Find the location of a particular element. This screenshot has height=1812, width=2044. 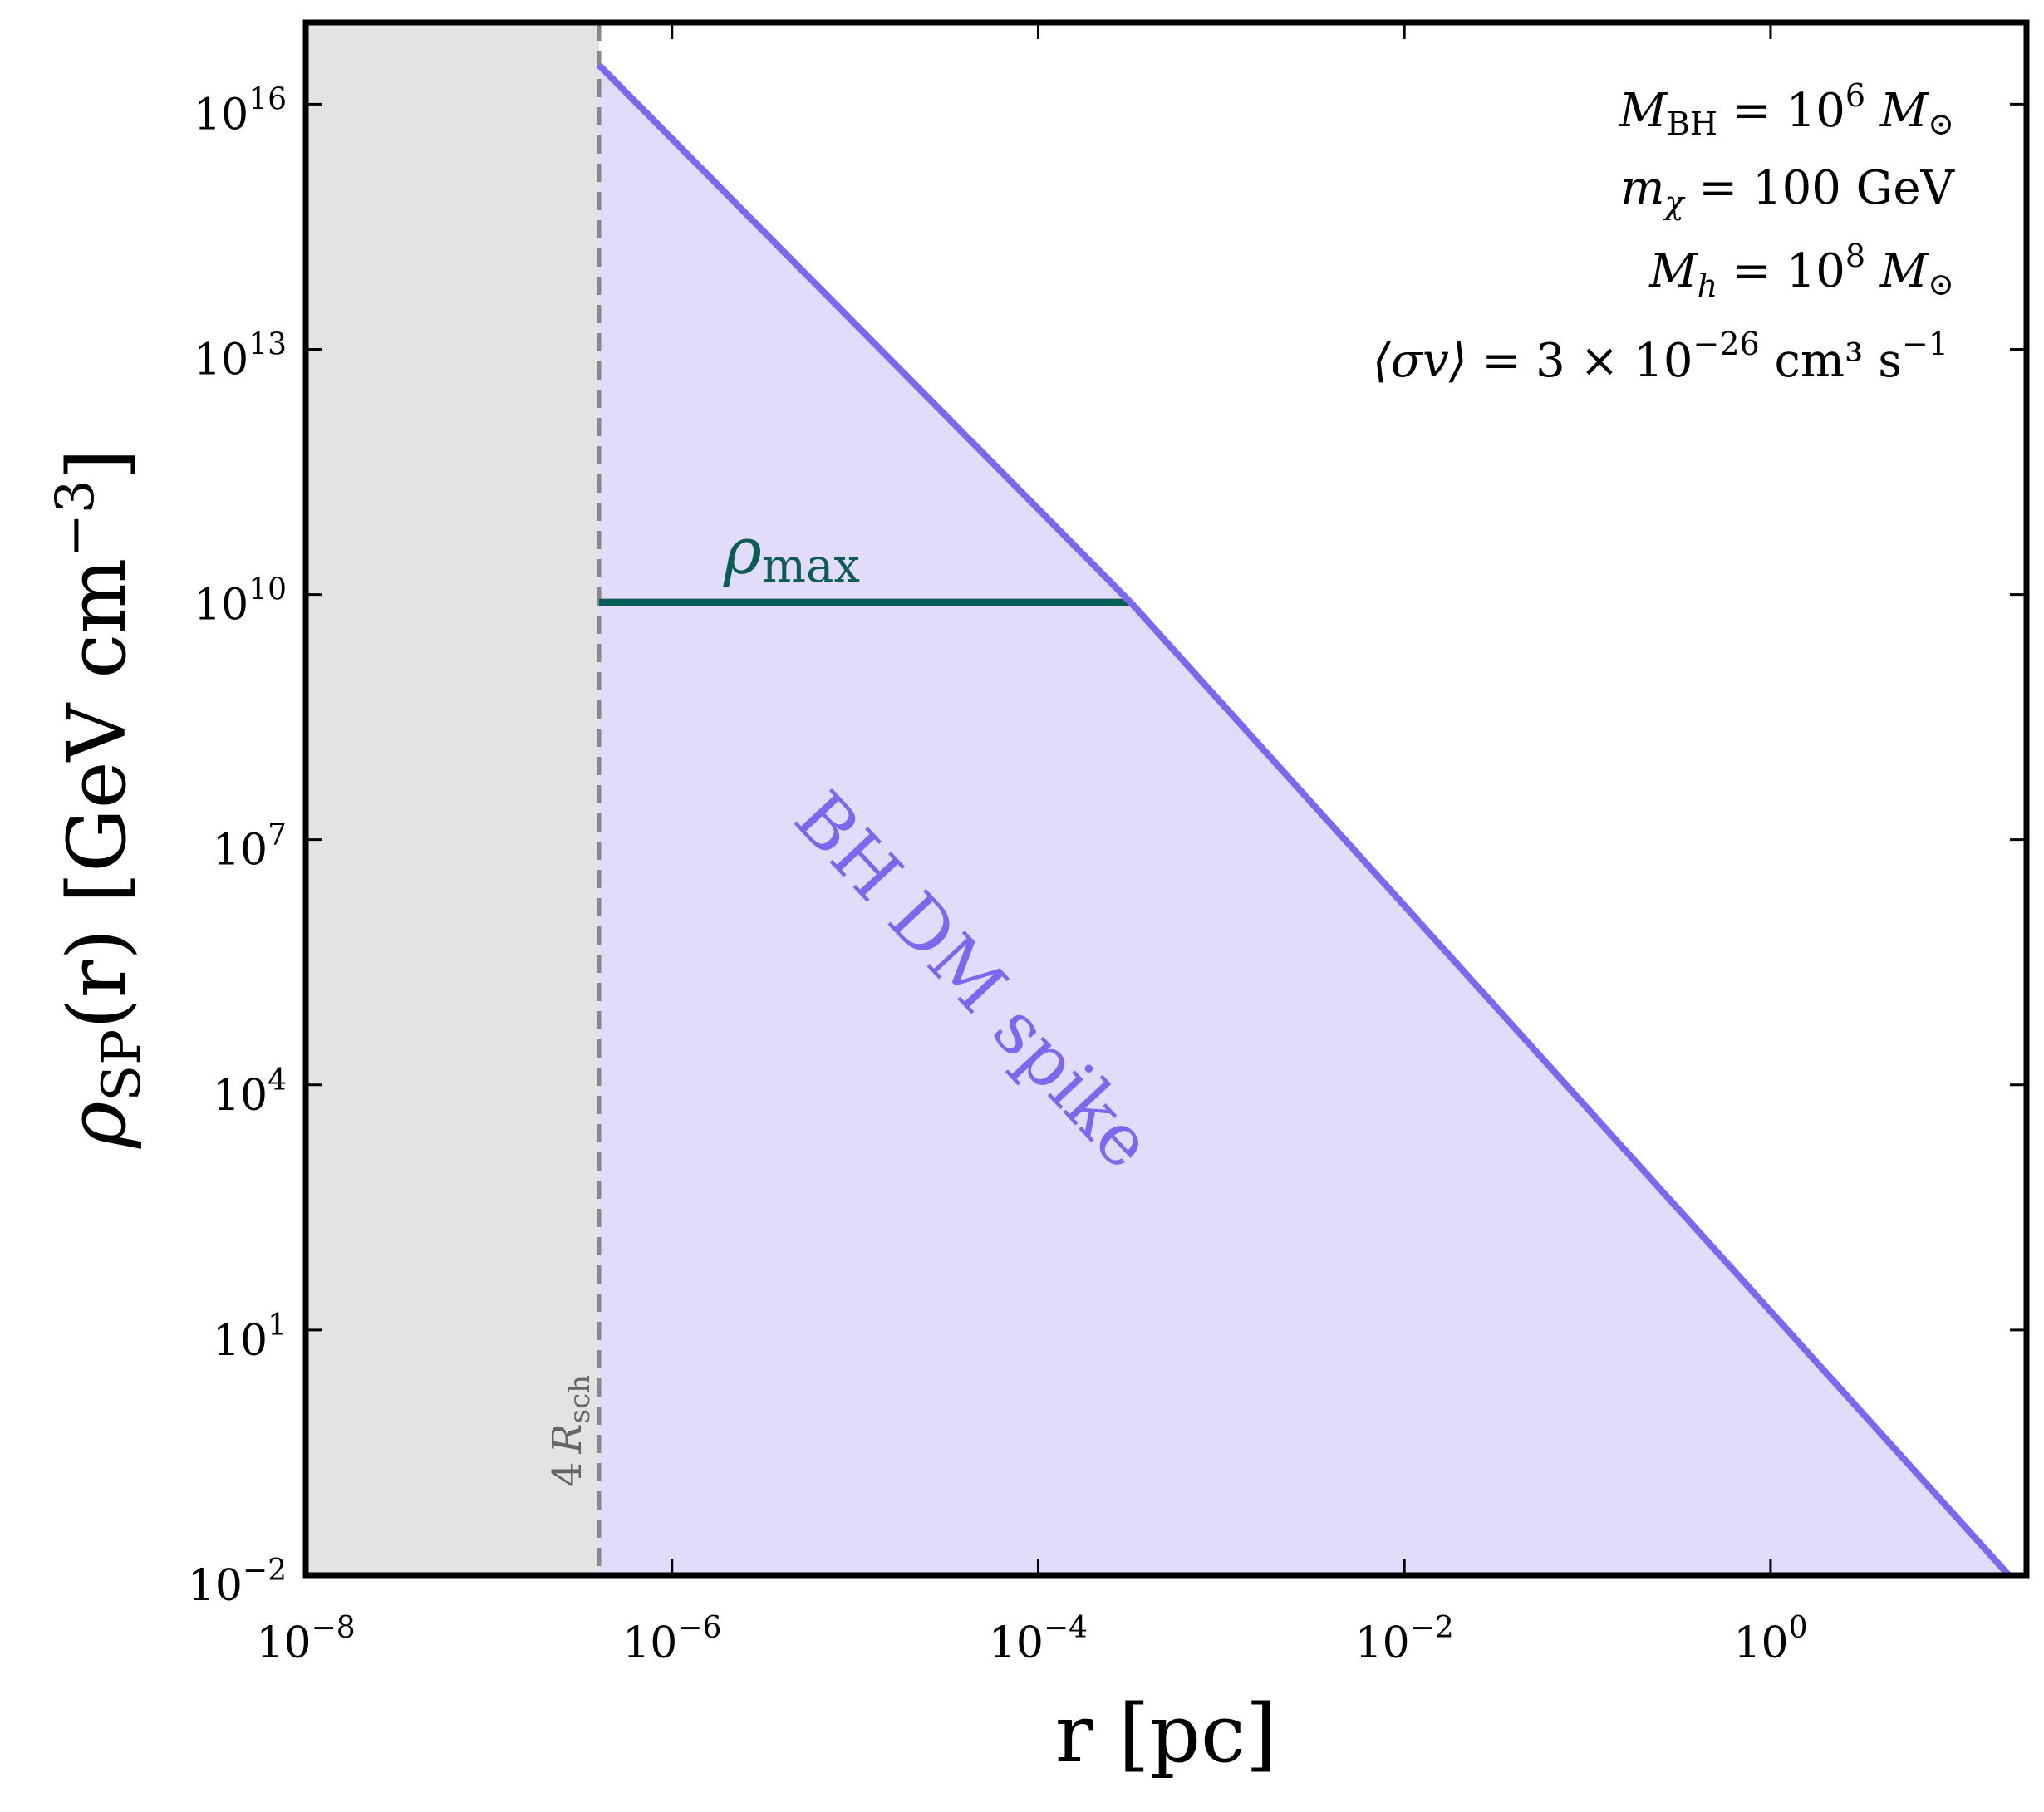

rsch-label-r: R is located at coordinates (567, 1438).